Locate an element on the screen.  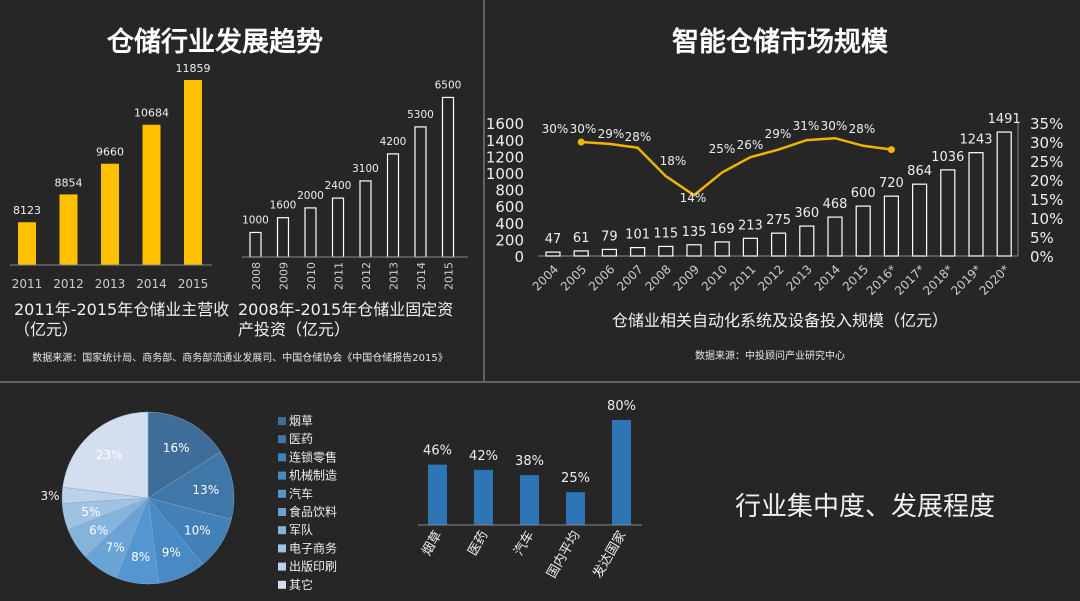
concentration-x-tick: 烟草 is located at coordinates (432, 544).